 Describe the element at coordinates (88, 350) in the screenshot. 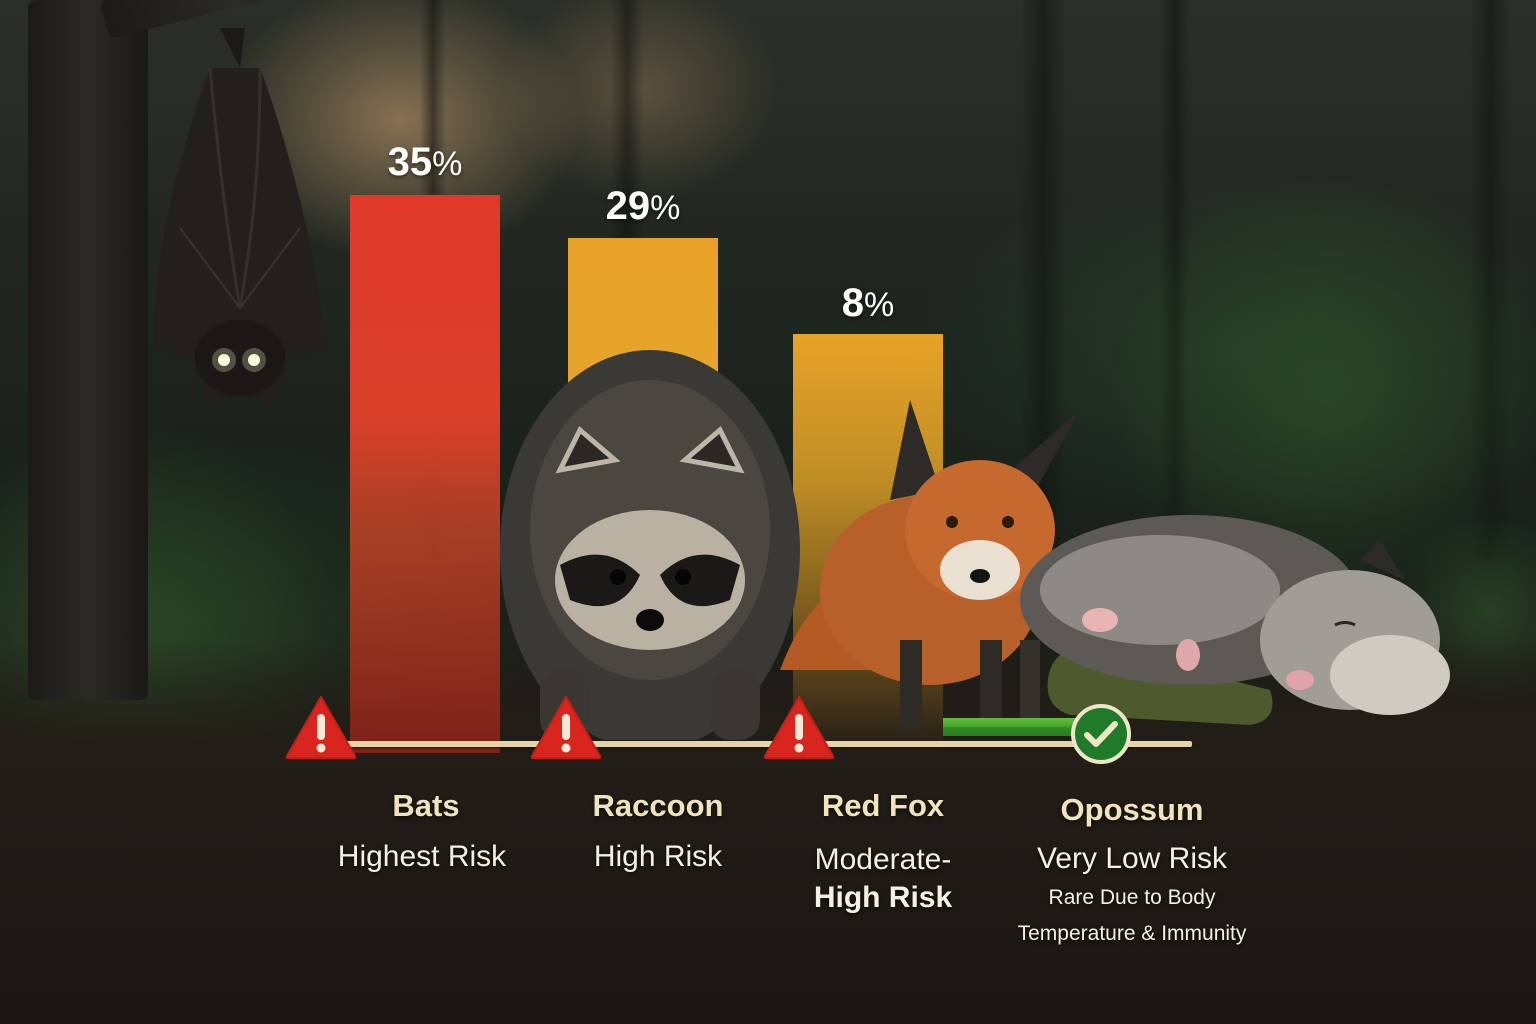

I see `tree-trunk` at that location.